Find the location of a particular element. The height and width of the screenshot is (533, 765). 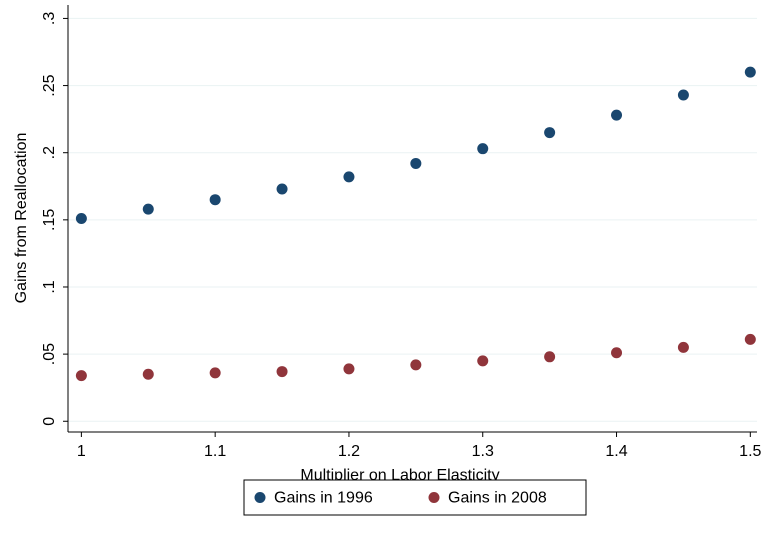

x-tick-label: 1.4 is located at coordinates (616, 451).